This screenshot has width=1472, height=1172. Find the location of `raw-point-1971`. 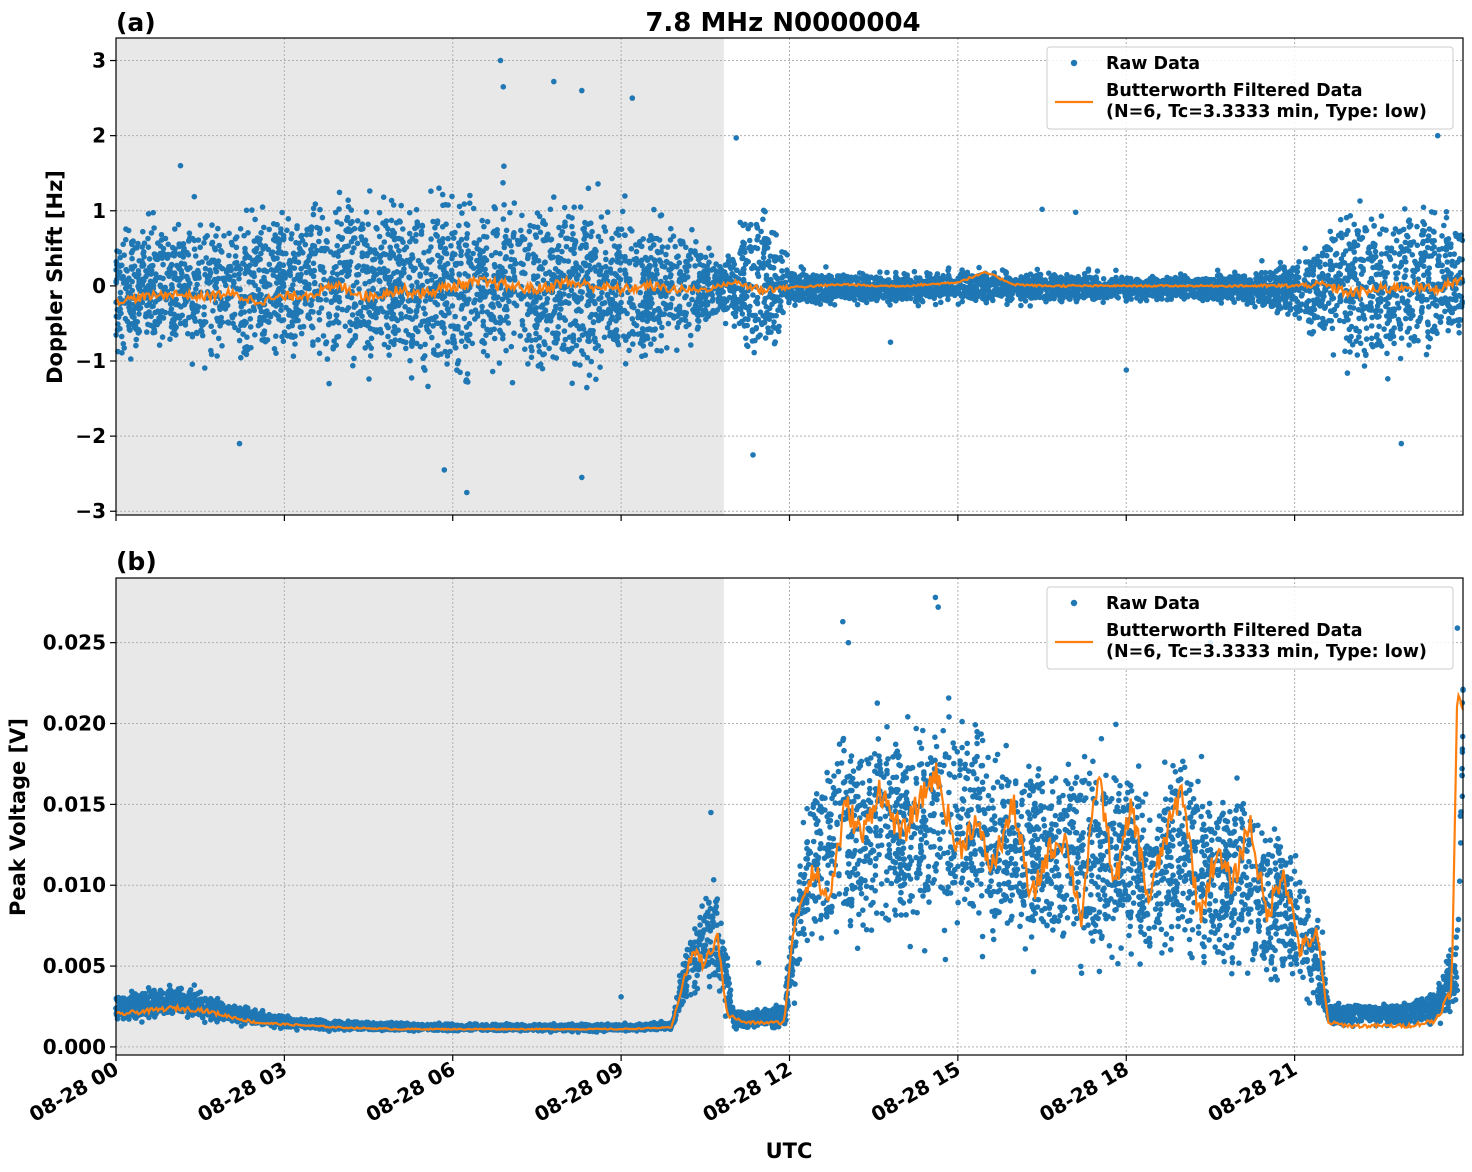

raw-point-1971 is located at coordinates (756, 224).